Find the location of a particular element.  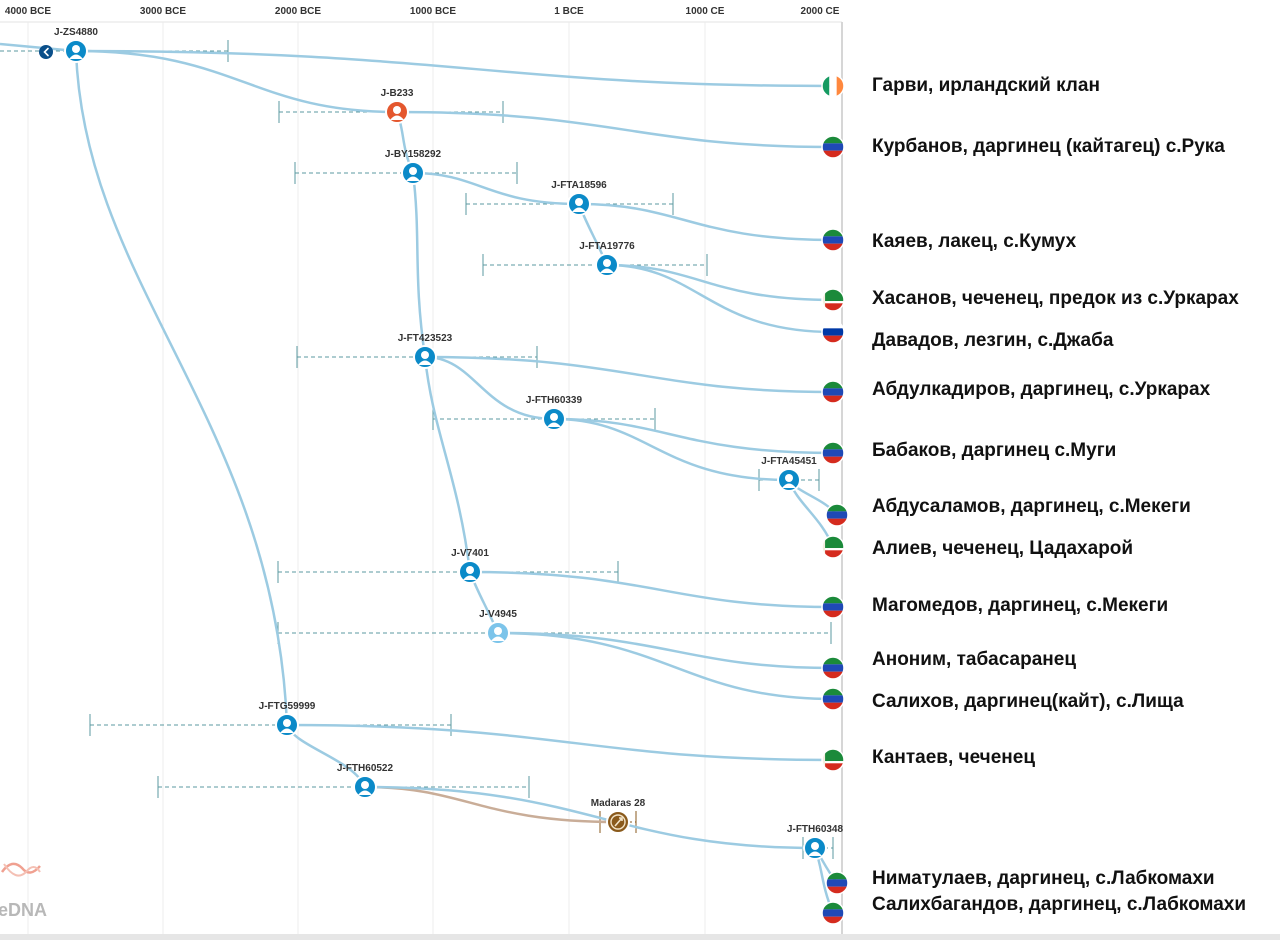

haplogroup-node: J-FT423523 is located at coordinates (425, 351).